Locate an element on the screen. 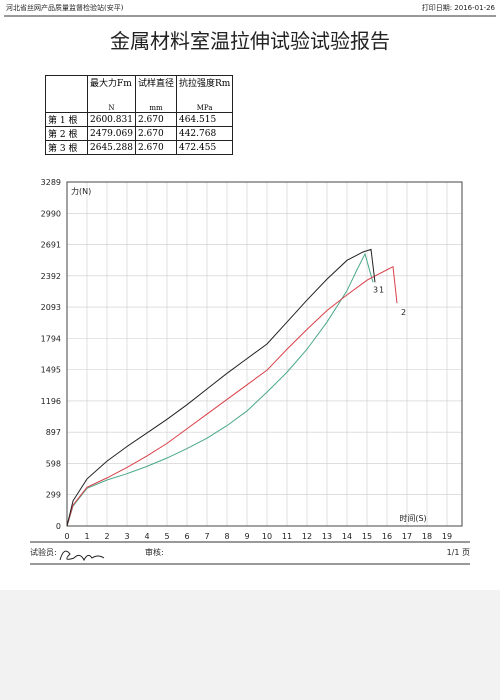  row-label: 第 1 根 is located at coordinates (66, 119).